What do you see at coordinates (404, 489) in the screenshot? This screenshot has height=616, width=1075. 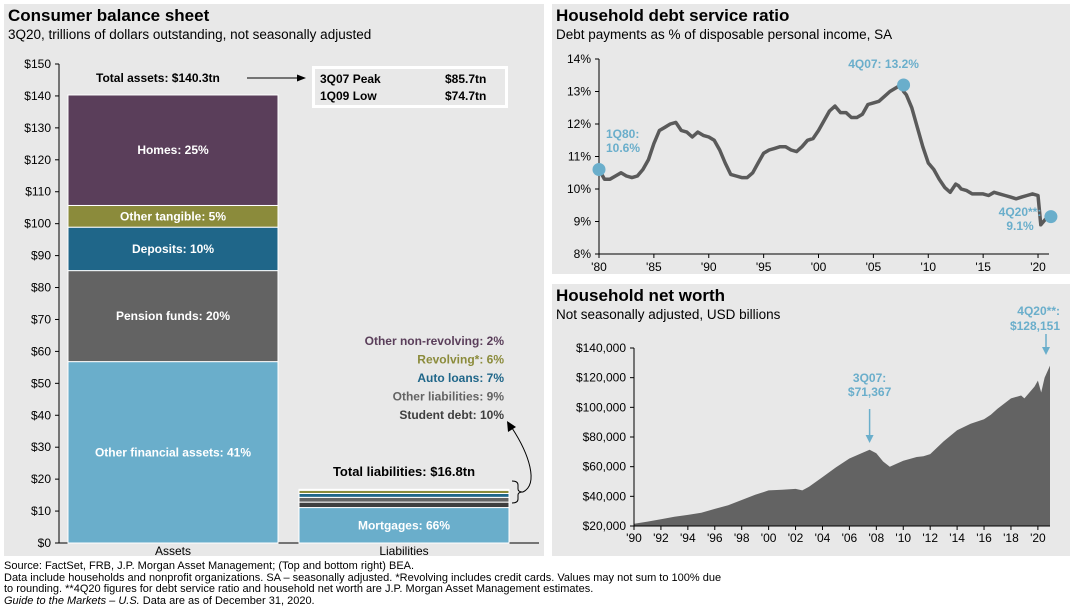 I see `liability-segment-other-non-revolving` at bounding box center [404, 489].